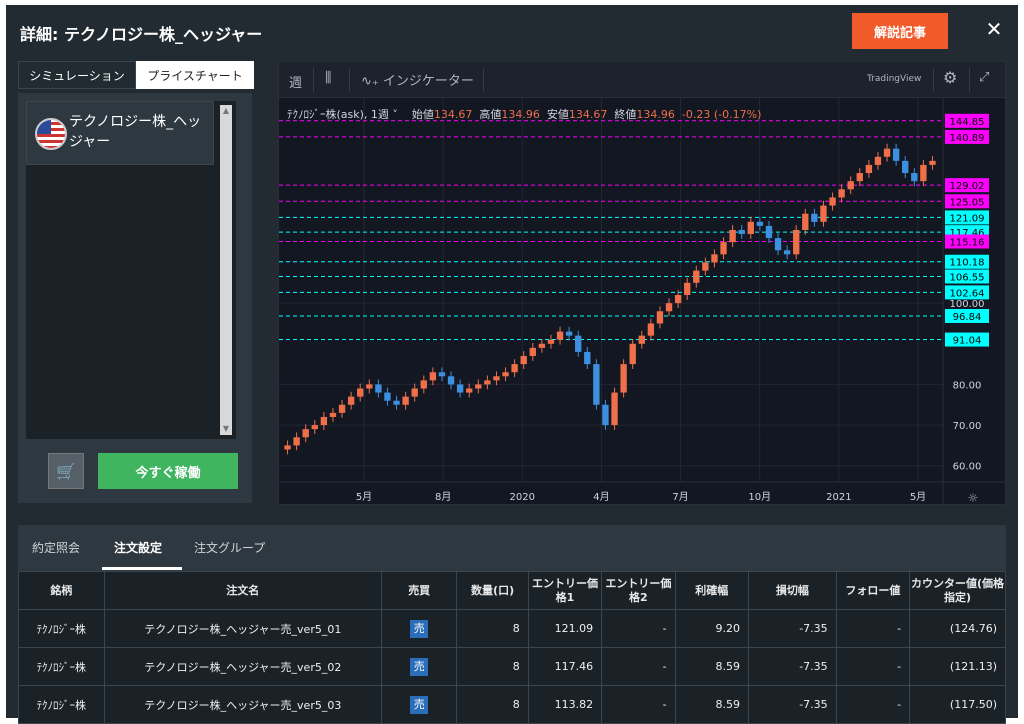  I want to click on tab-price-chart: プライスチャート, so click(195, 75).